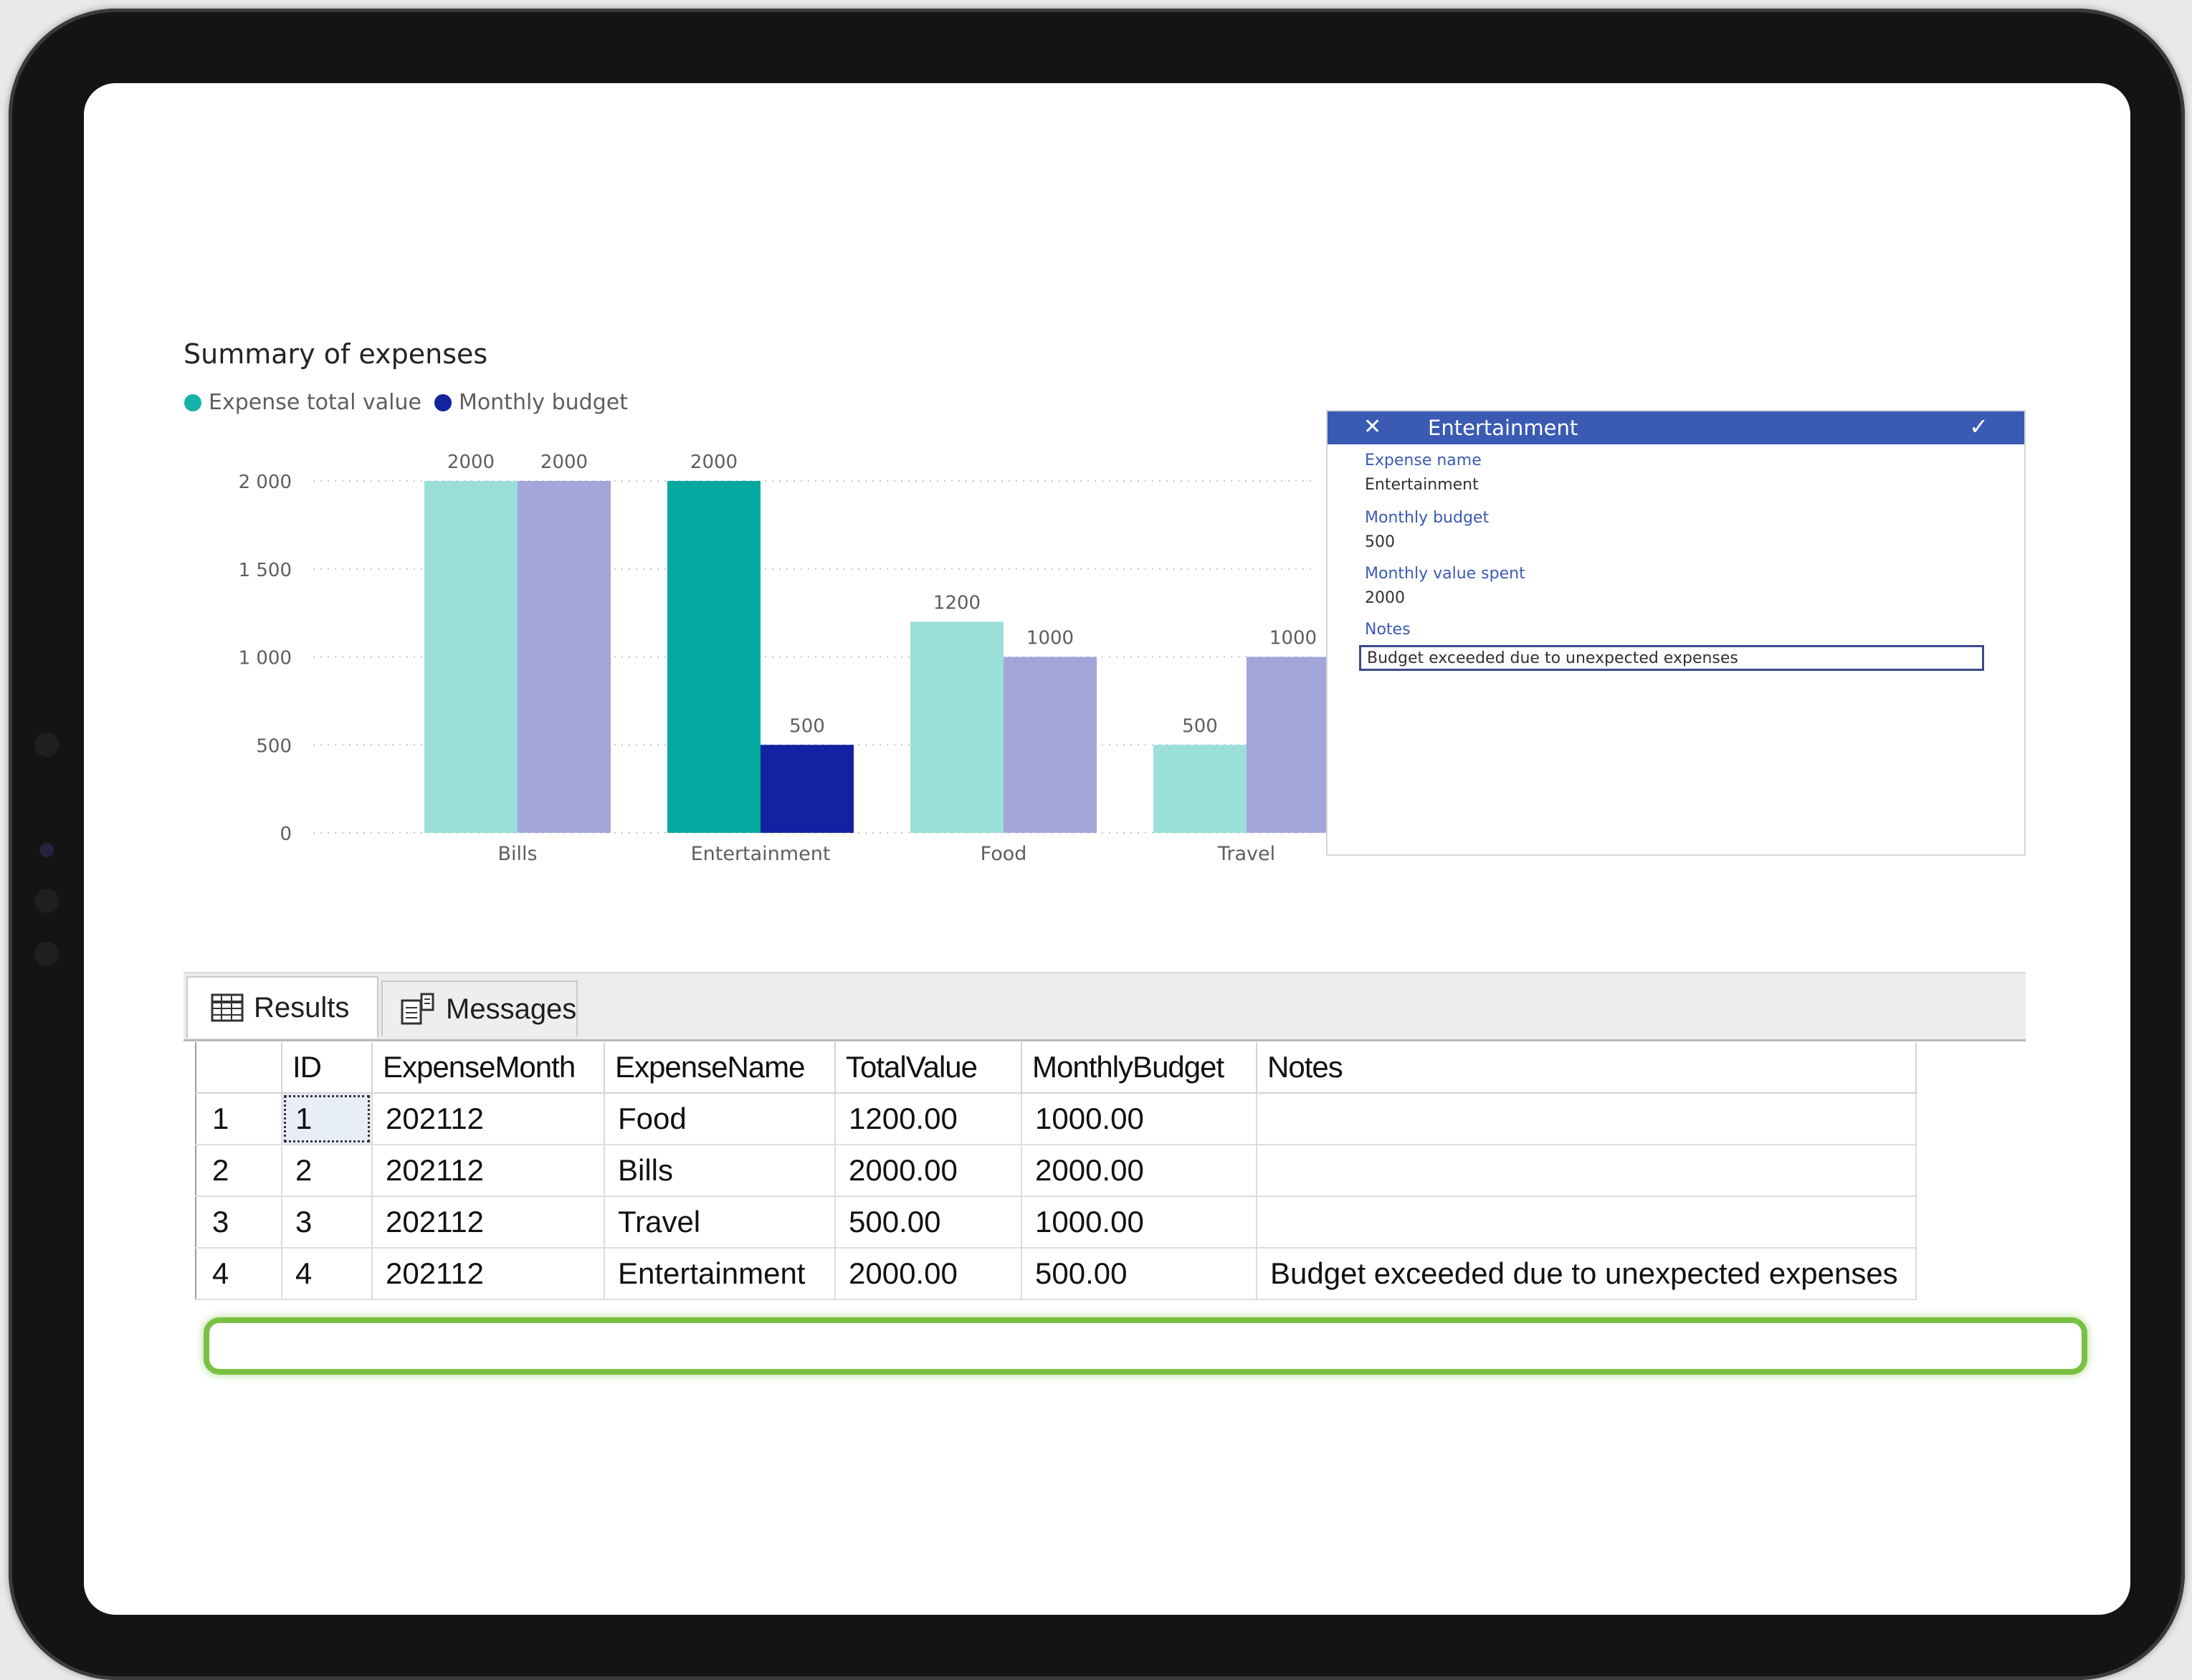 The width and height of the screenshot is (2192, 1680). I want to click on column-header-id: ID, so click(327, 1068).